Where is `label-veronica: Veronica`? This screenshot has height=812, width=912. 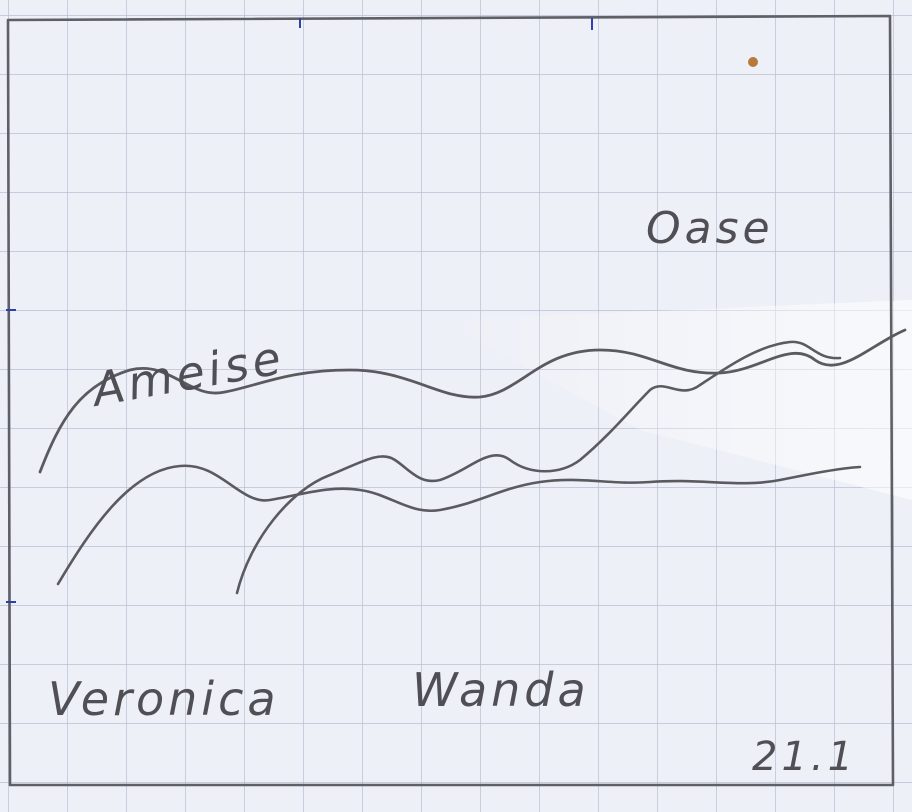 label-veronica: Veronica is located at coordinates (164, 699).